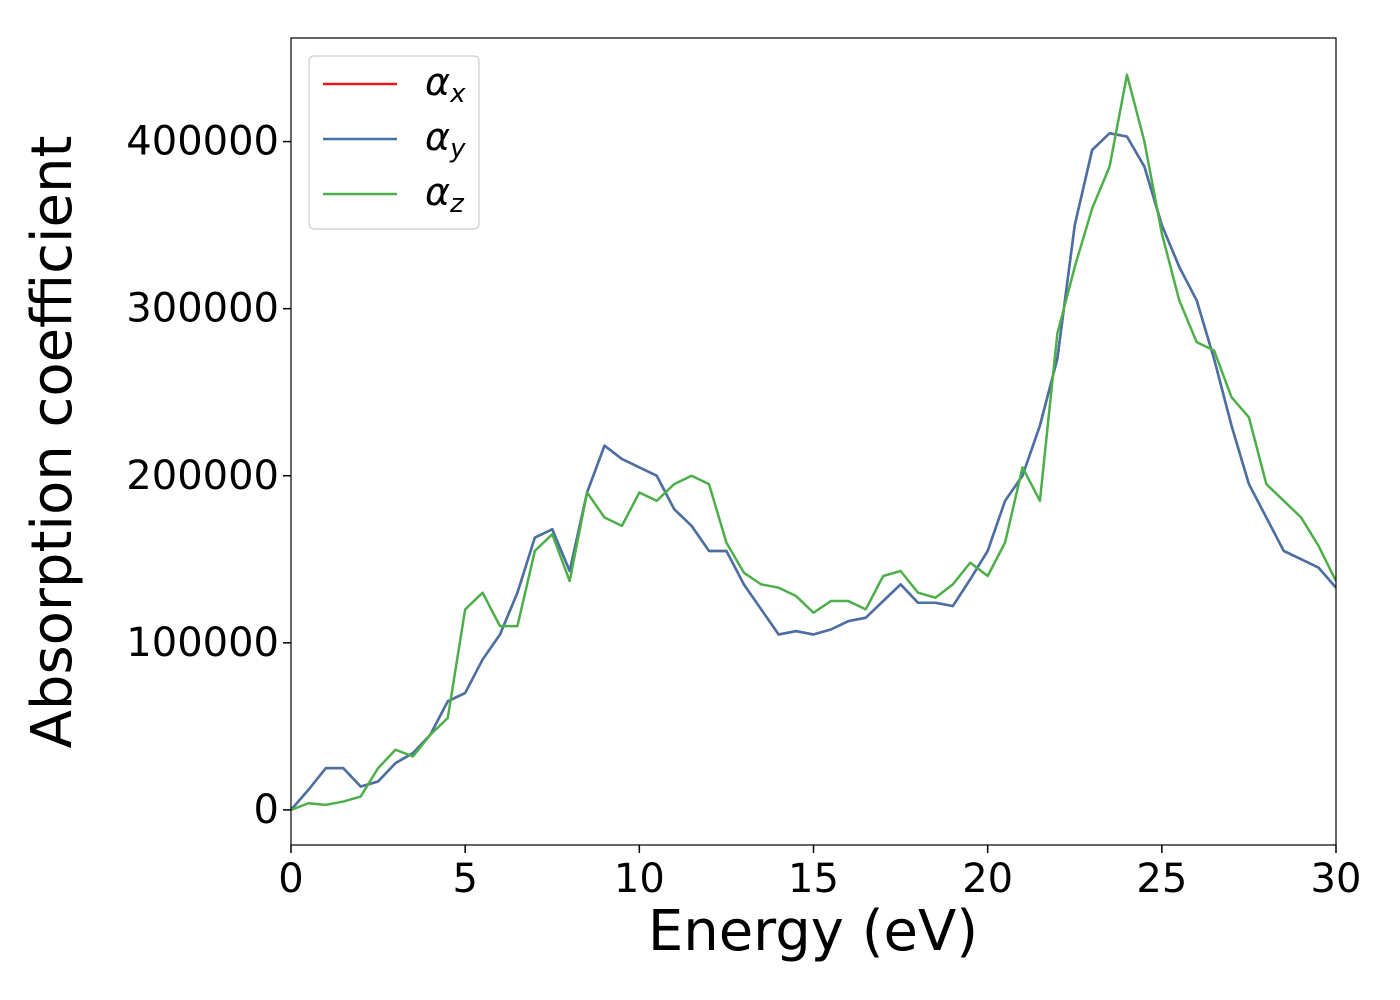  I want to click on x-tick-label: 5, so click(464, 879).